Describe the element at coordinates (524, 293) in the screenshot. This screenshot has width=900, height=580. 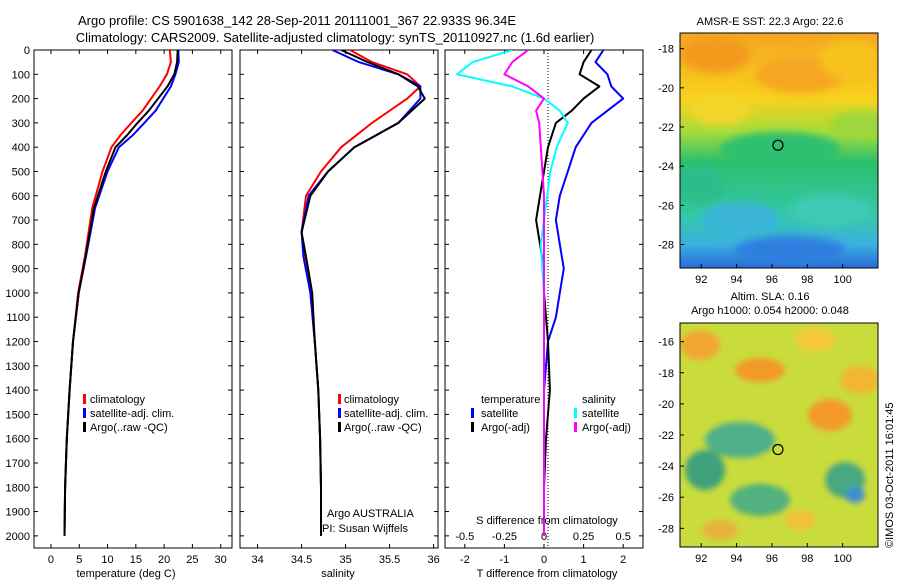
I see `series-line-salinity-argo-adj` at that location.